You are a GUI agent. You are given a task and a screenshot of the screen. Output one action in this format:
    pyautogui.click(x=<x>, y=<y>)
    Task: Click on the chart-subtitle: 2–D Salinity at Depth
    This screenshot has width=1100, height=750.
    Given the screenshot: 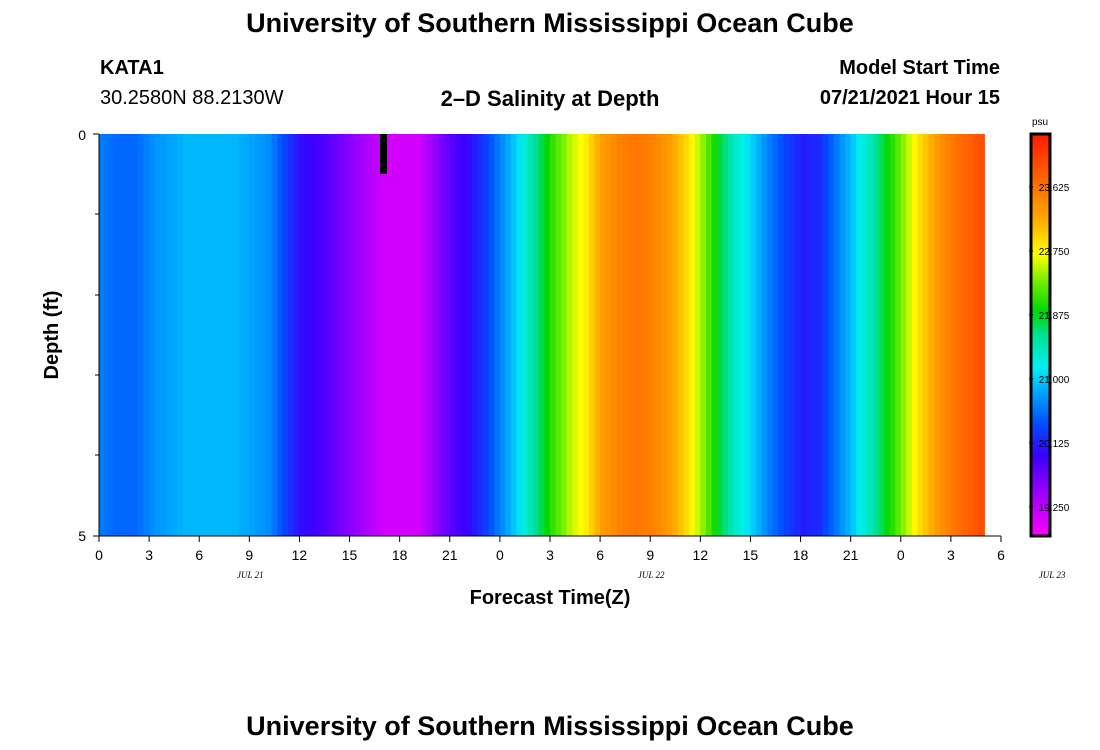 What is the action you would take?
    pyautogui.click(x=550, y=98)
    